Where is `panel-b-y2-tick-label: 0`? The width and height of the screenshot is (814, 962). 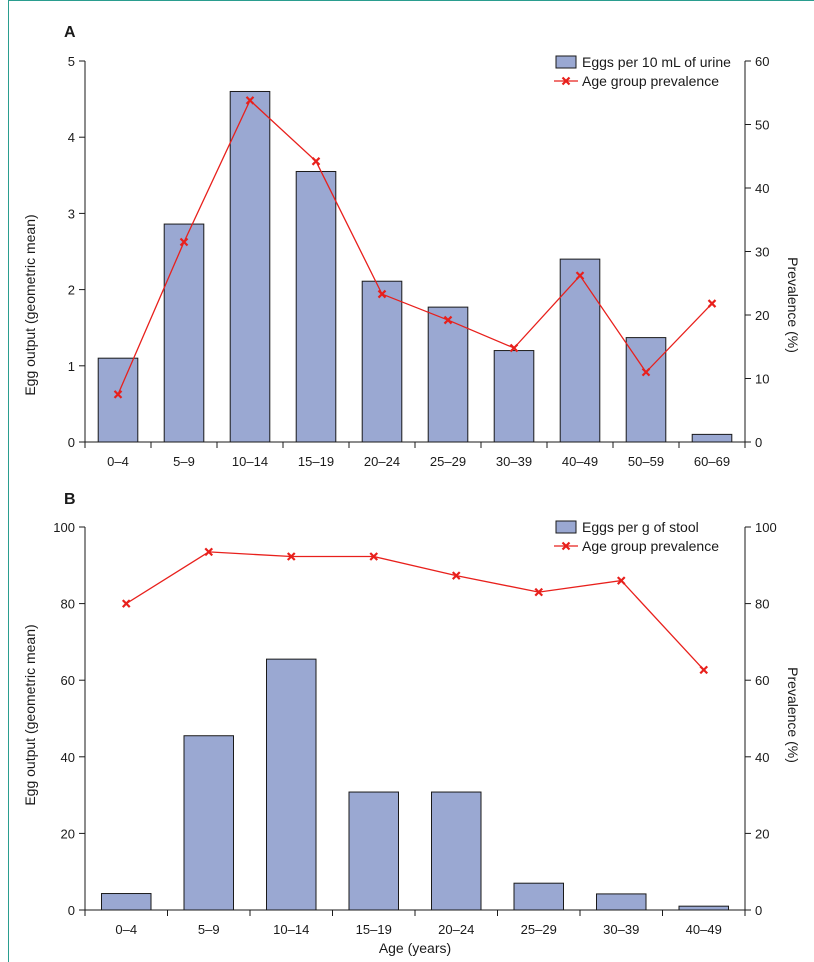 panel-b-y2-tick-label: 0 is located at coordinates (758, 910).